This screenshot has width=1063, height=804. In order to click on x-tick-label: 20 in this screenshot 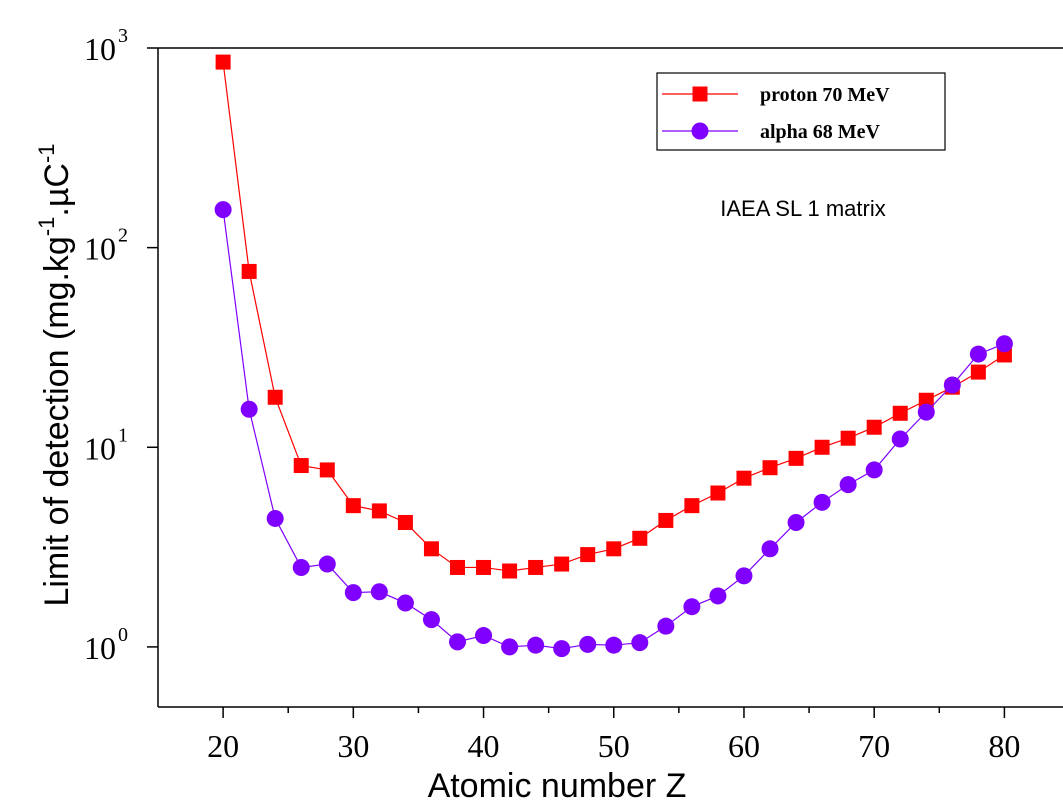, I will do `click(223, 746)`.